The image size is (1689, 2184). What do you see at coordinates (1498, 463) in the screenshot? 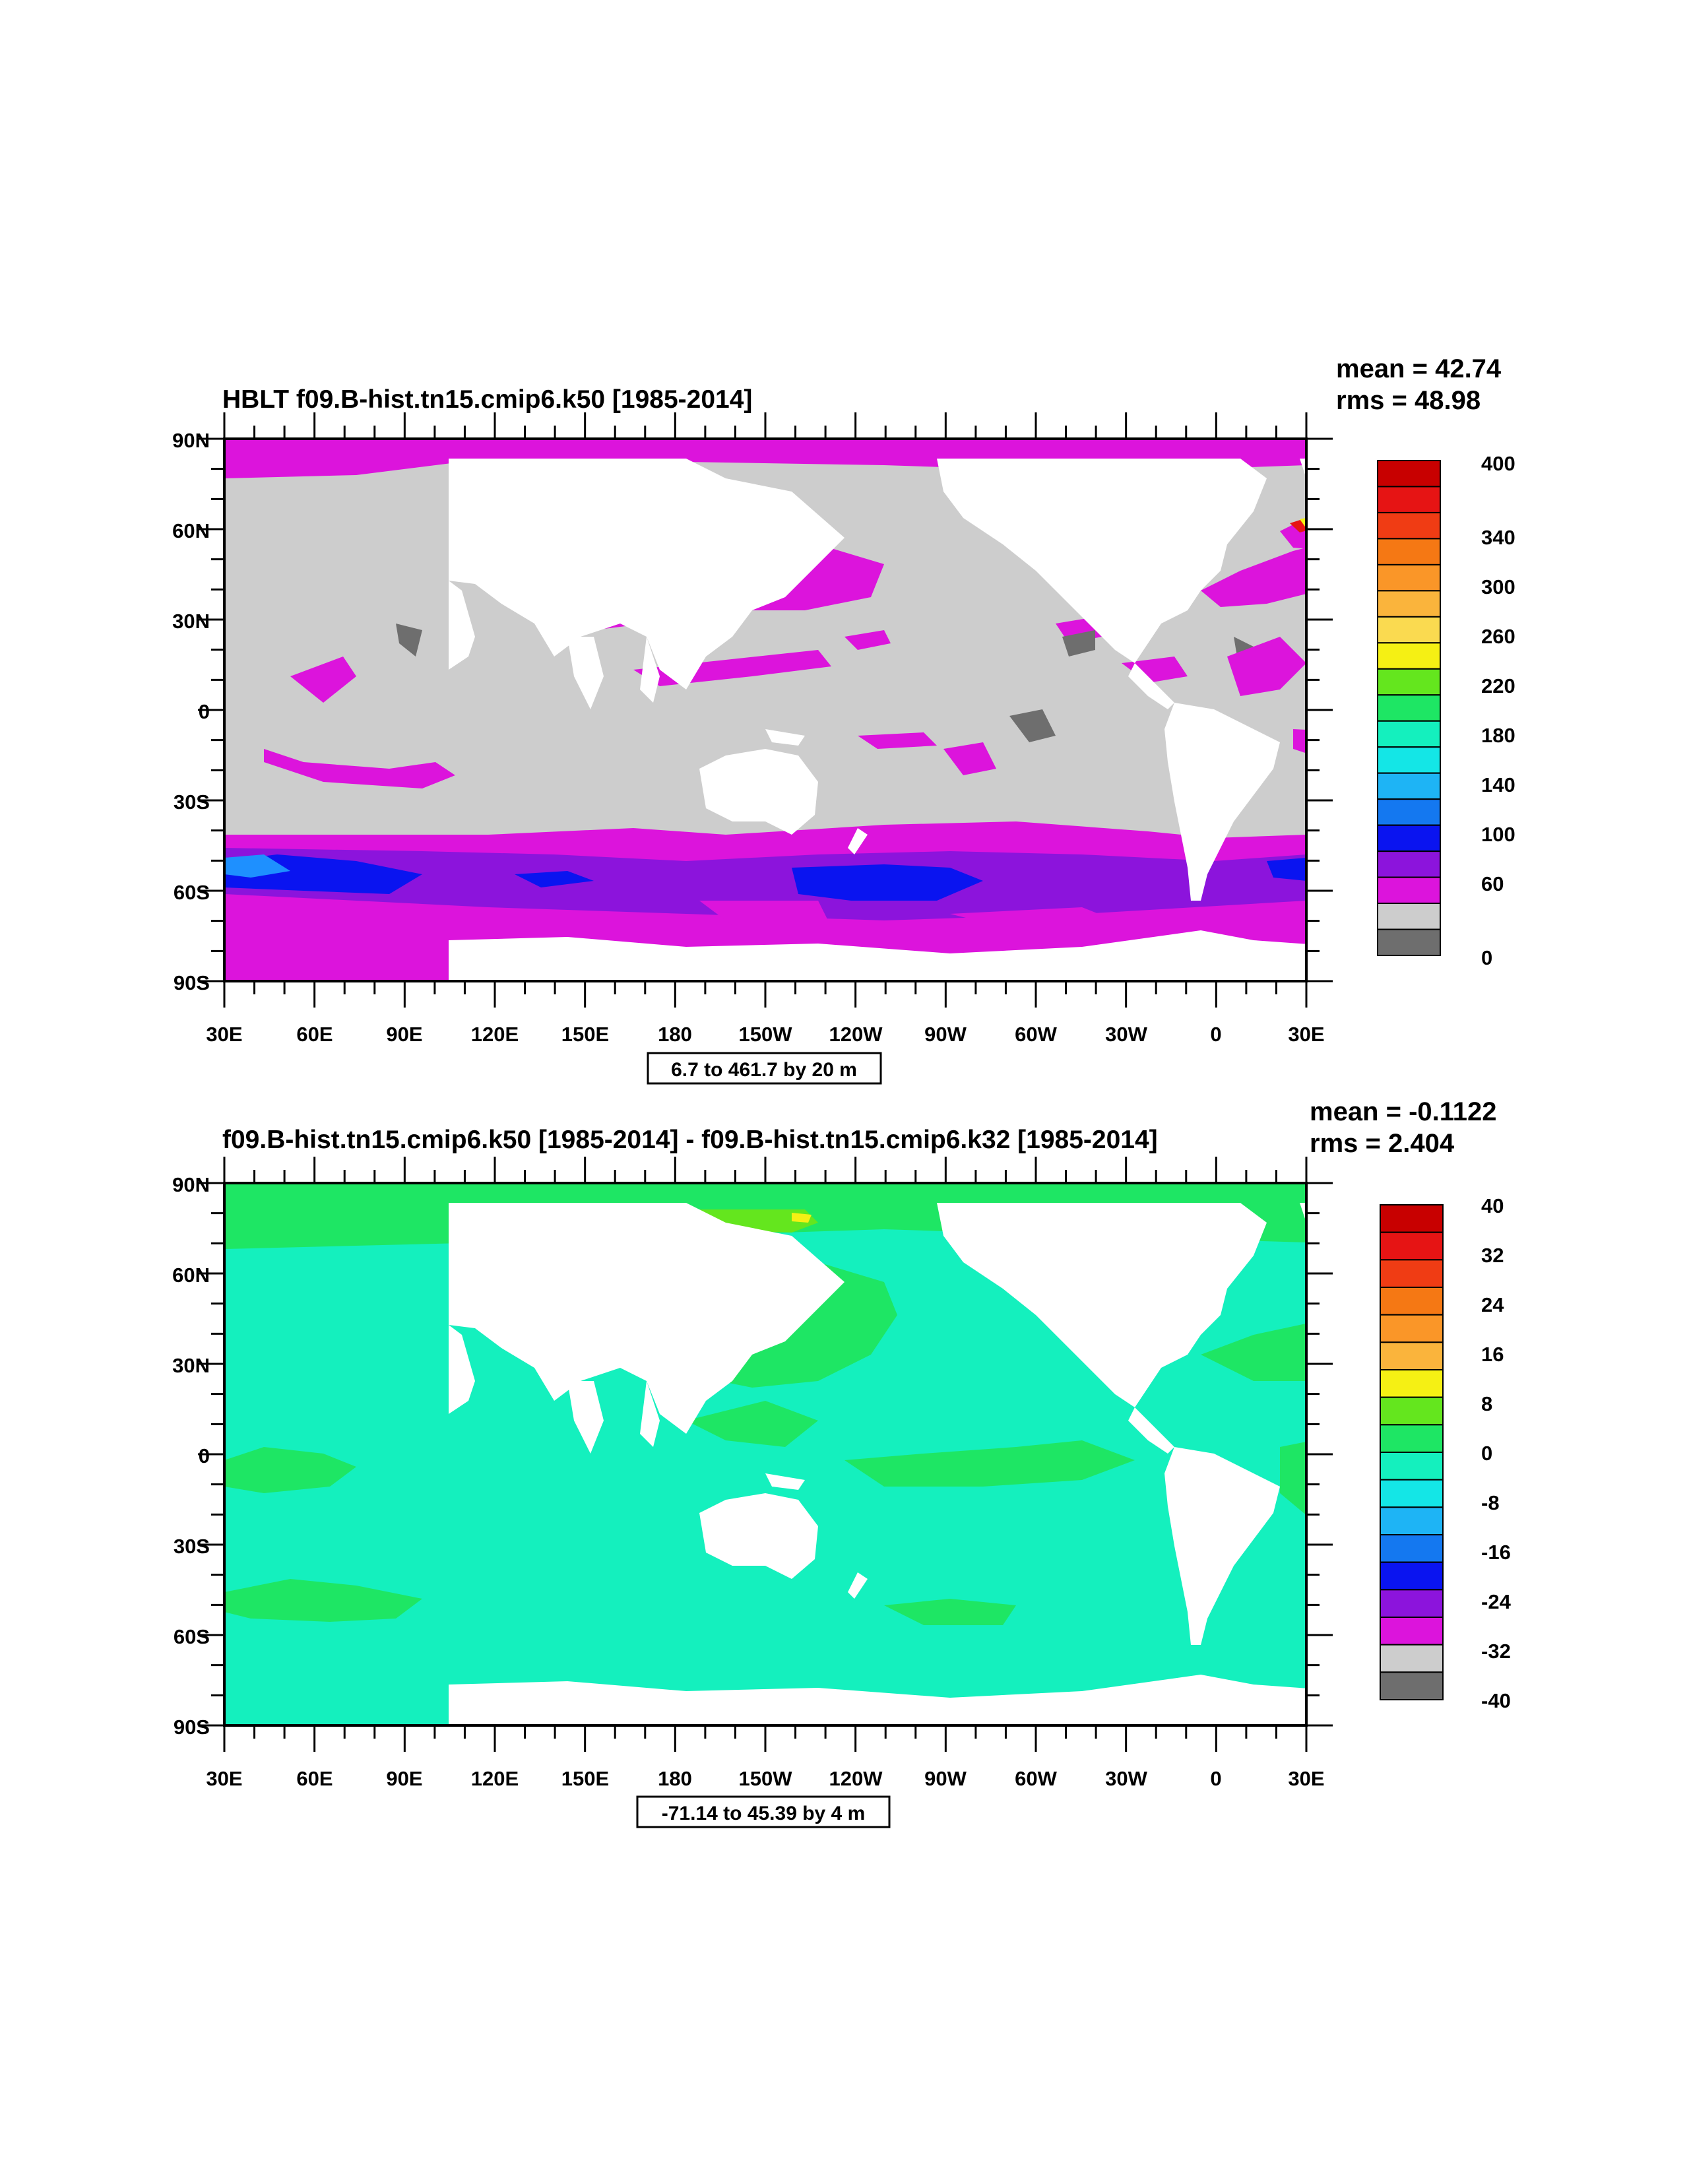
I see `colorbar-label: 400` at bounding box center [1498, 463].